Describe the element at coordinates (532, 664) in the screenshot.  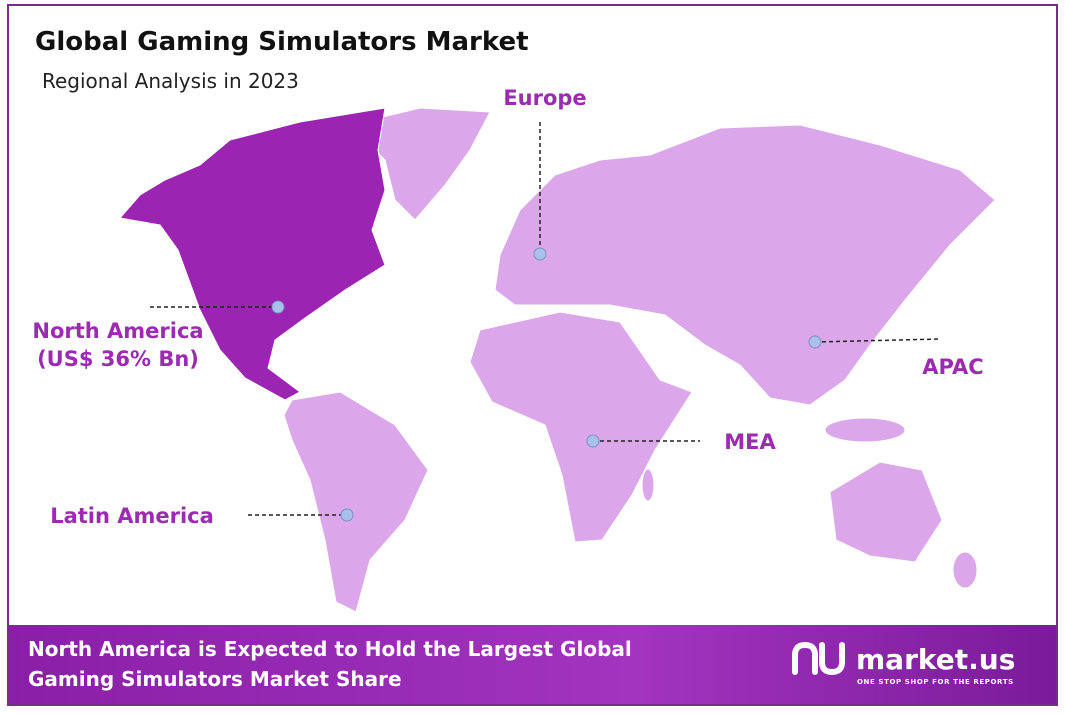
I see `footer-bar` at that location.